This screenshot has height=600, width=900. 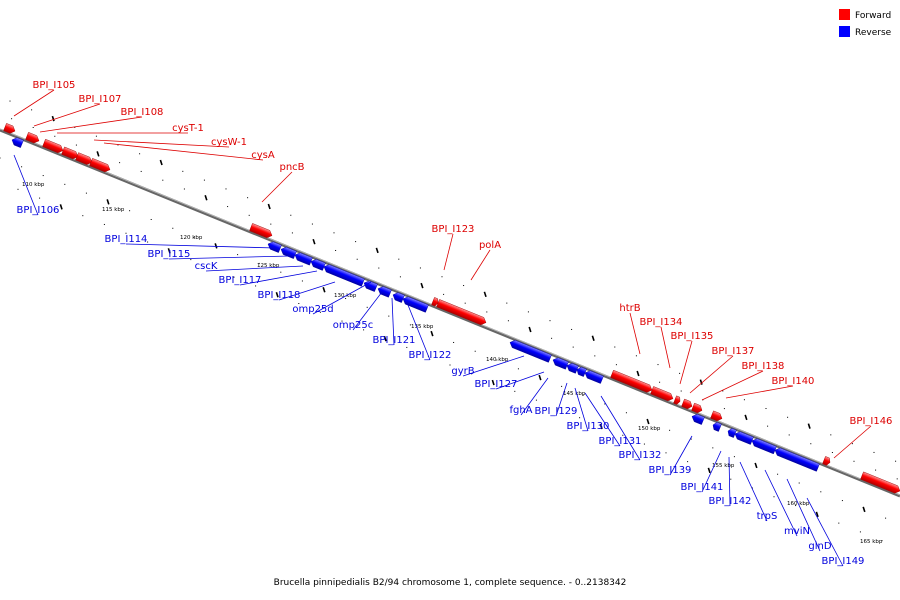 What do you see at coordinates (588, 426) in the screenshot?
I see `reverse-gene-label: BPI_I130` at bounding box center [588, 426].